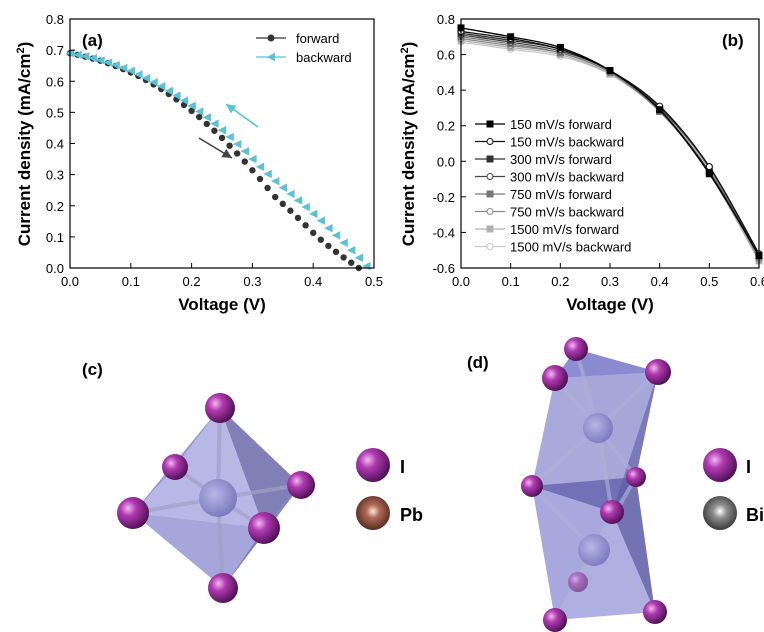 This screenshot has width=764, height=632. Describe the element at coordinates (304, 48) in the screenshot. I see `legend-a: forward backward` at that location.